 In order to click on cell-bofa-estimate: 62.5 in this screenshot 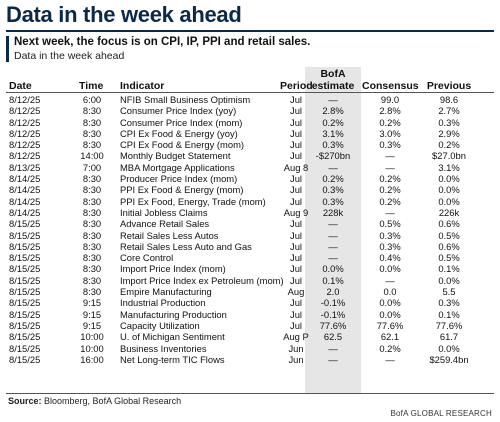, I will do `click(333, 337)`.